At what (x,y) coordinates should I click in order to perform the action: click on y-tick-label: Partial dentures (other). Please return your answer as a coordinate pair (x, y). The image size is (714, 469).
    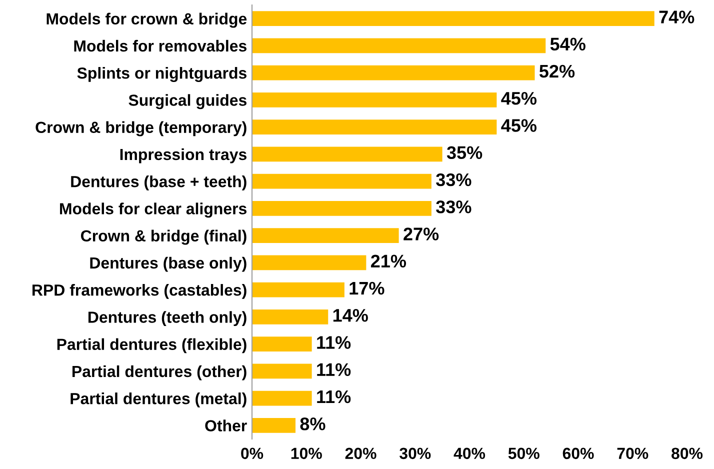
    Looking at the image, I should click on (159, 372).